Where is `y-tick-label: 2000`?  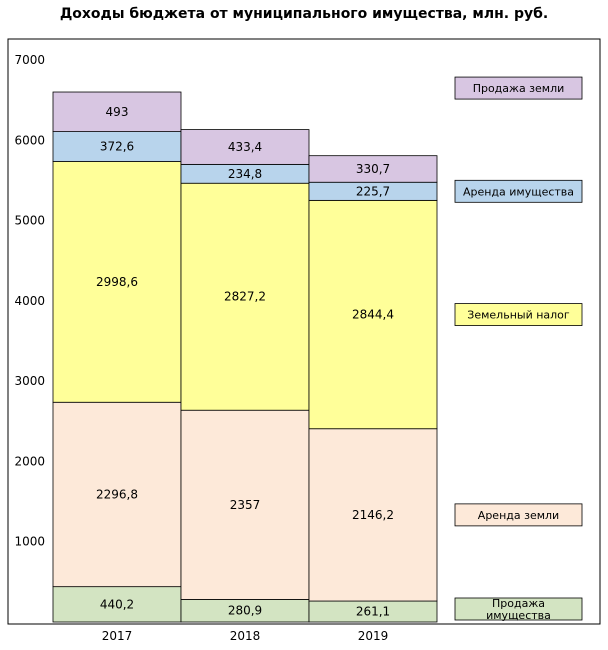
y-tick-label: 2000 is located at coordinates (29, 461).